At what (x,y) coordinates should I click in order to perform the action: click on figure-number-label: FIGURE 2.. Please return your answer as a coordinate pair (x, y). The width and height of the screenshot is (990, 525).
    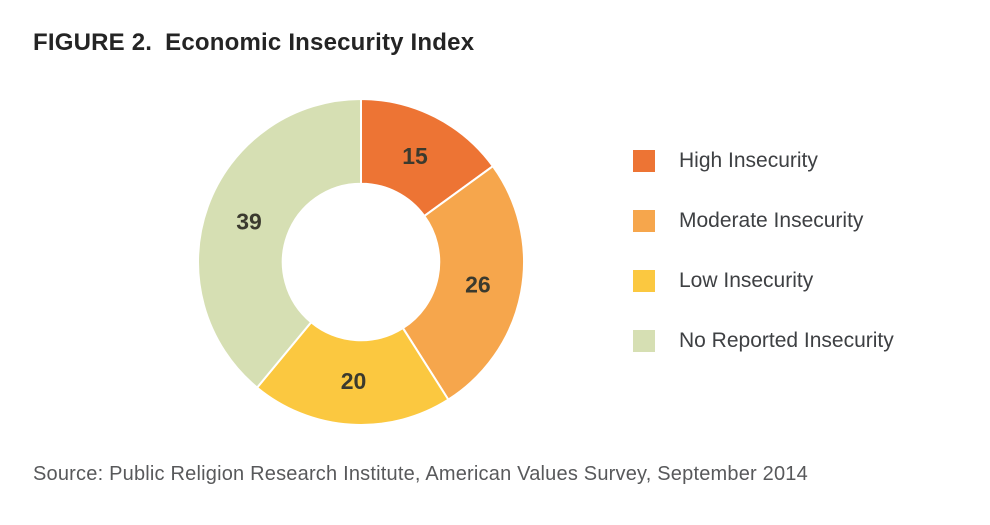
    Looking at the image, I should click on (93, 42).